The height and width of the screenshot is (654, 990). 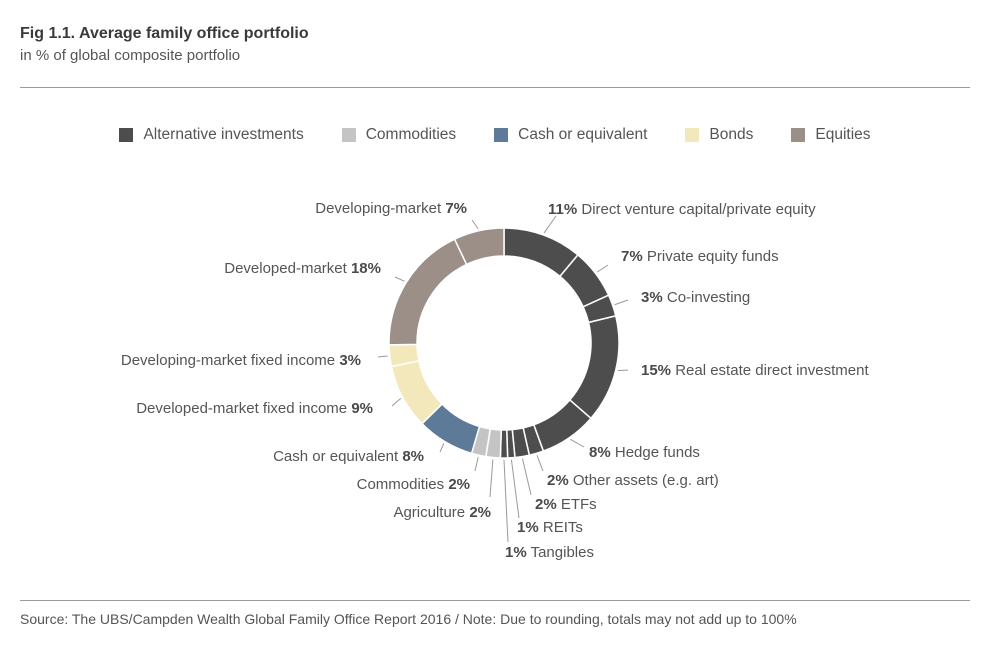 I want to click on slice-name: Developing-market, so click(x=380, y=208).